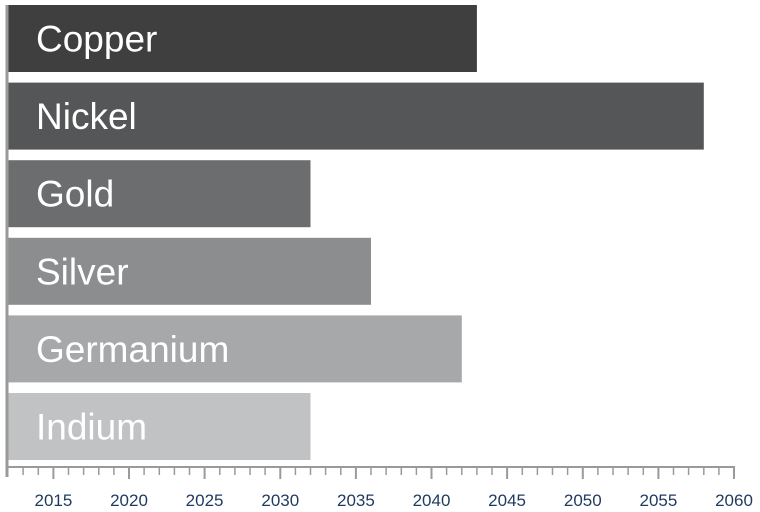 The image size is (760, 512). Describe the element at coordinates (82, 271) in the screenshot. I see `bar-label-silver: Silver` at that location.